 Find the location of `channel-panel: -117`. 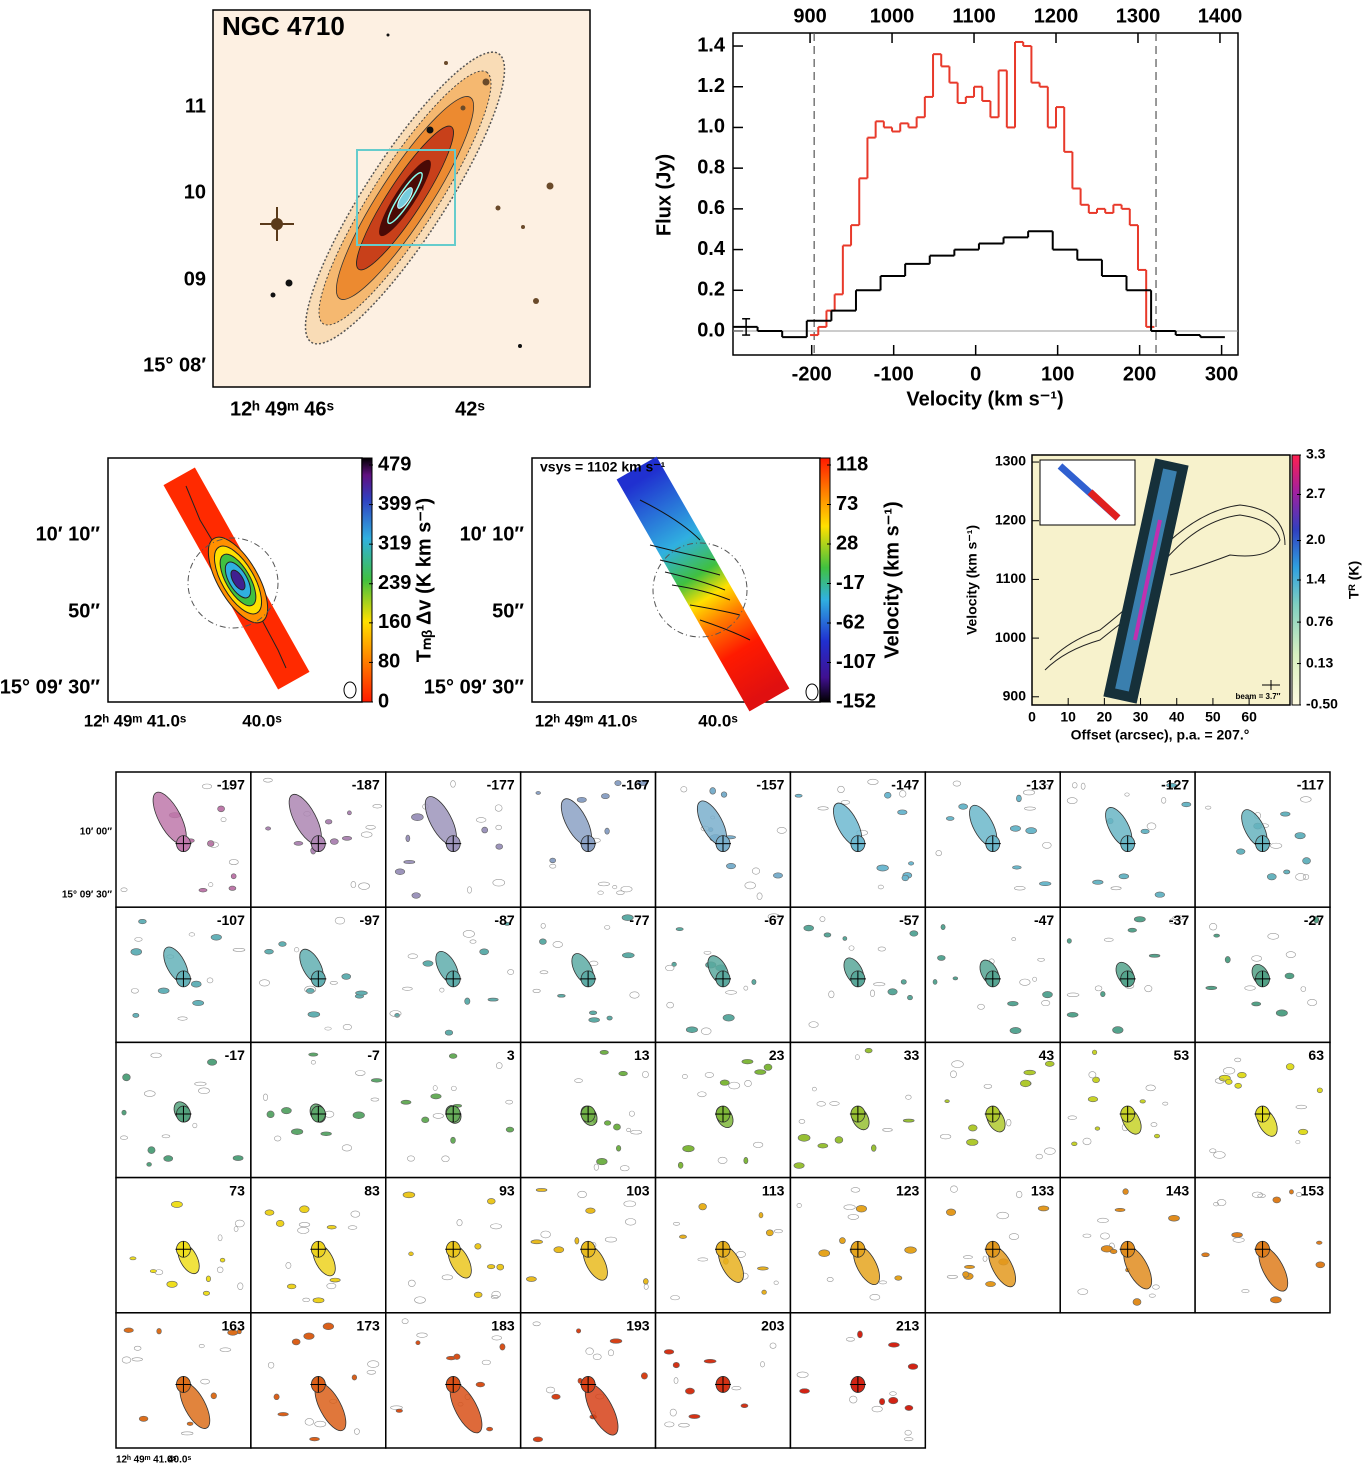

channel-panel: -117 is located at coordinates (1262, 839).